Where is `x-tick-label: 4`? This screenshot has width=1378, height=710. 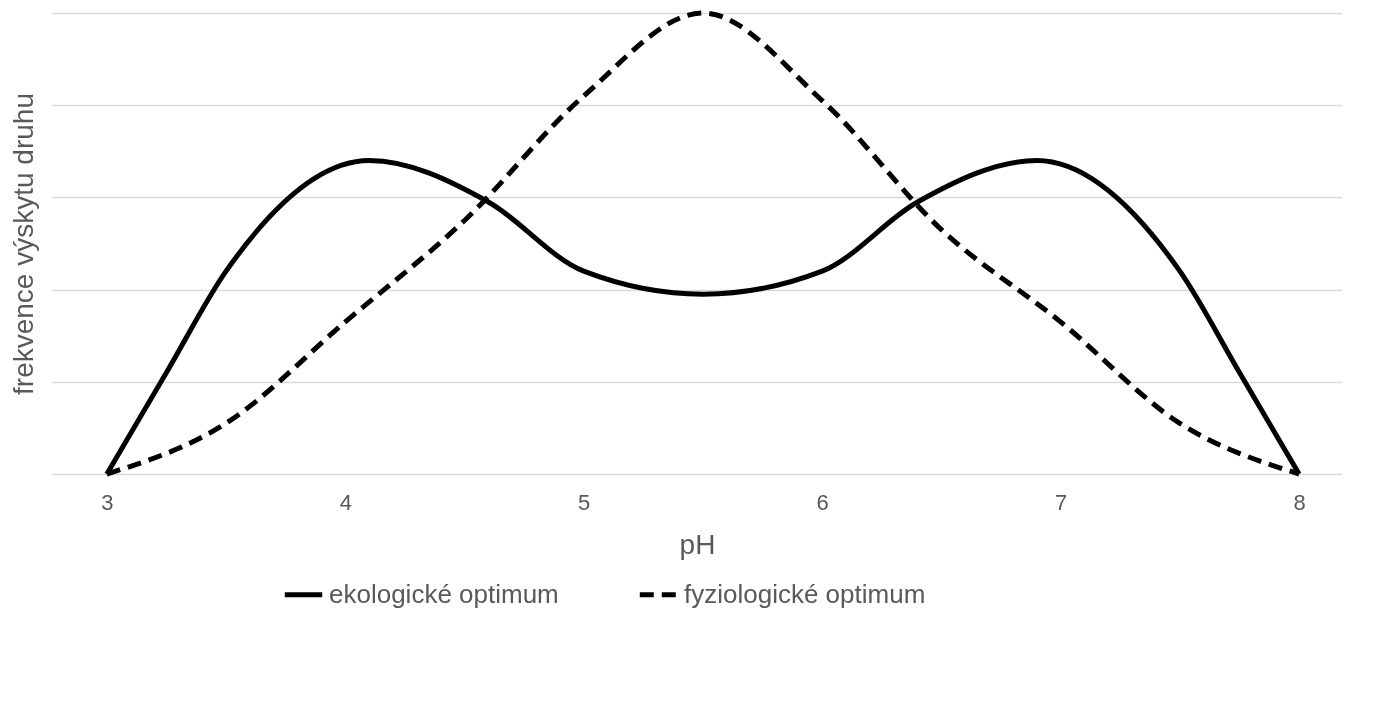 x-tick-label: 4 is located at coordinates (345, 502).